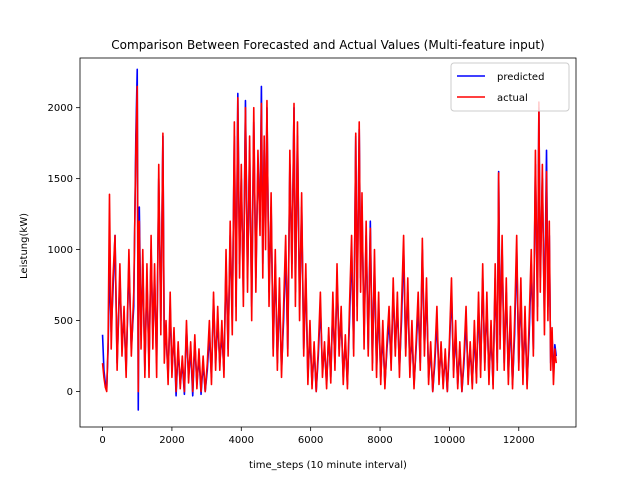 This screenshot has height=480, width=640. Describe the element at coordinates (520, 77) in the screenshot. I see `legend-label-predicted: predicted` at that location.